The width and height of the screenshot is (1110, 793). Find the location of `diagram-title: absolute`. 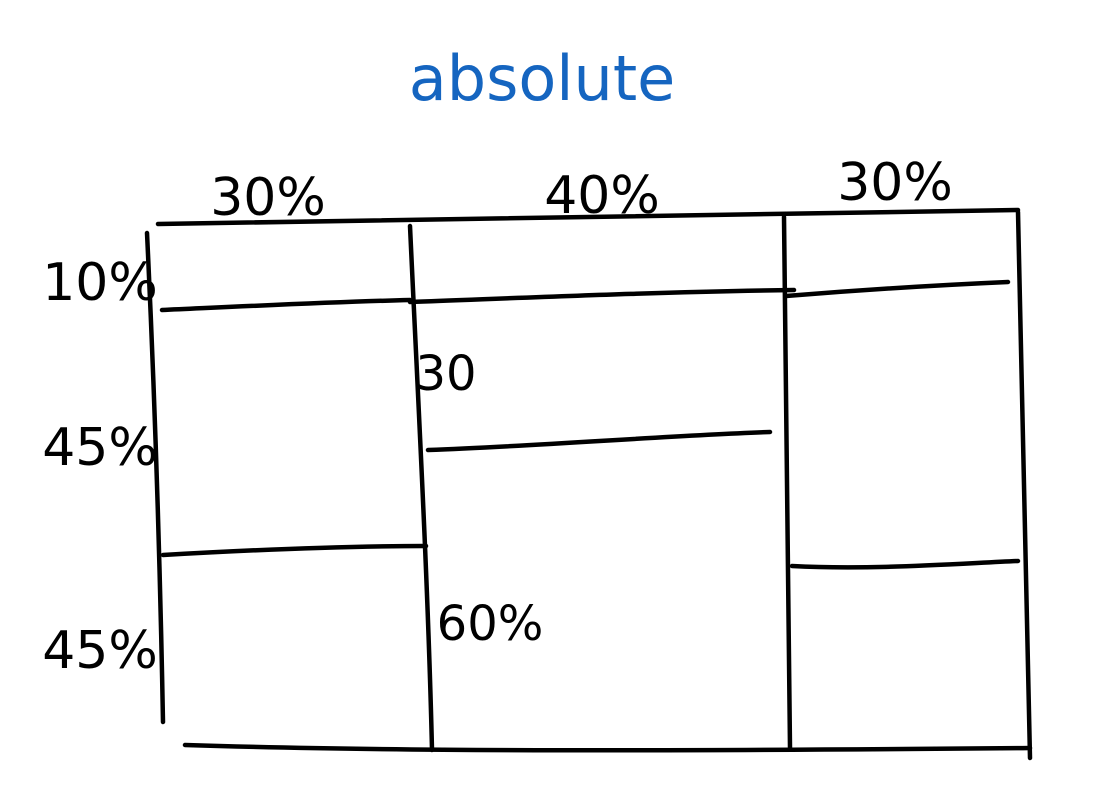

diagram-title: absolute is located at coordinates (542, 78).